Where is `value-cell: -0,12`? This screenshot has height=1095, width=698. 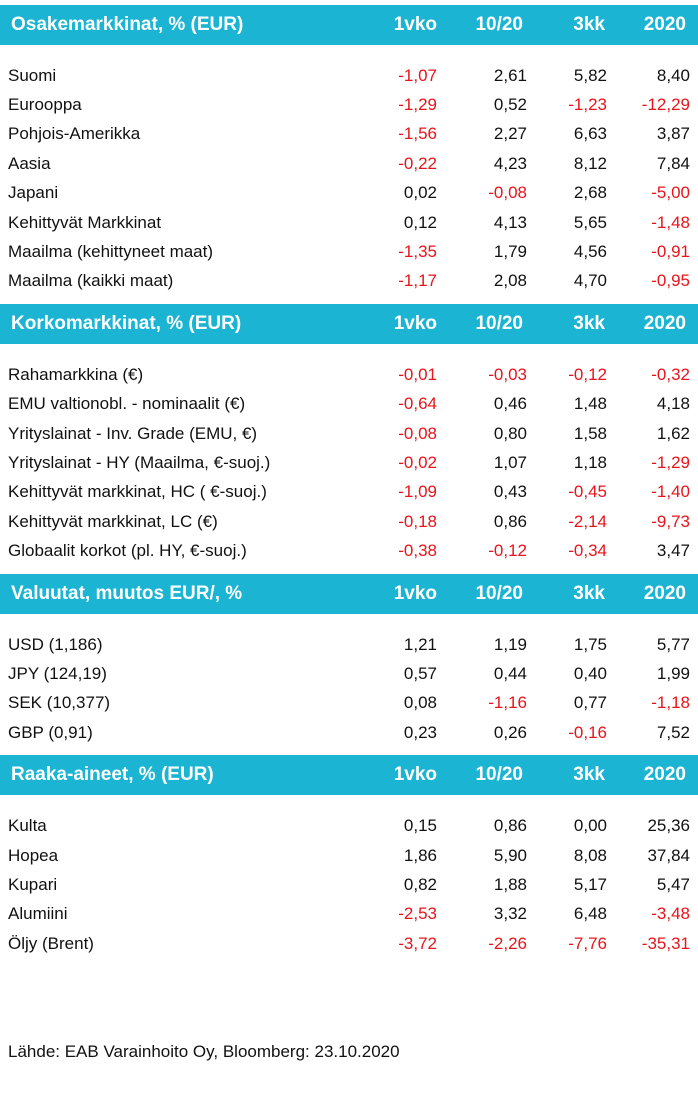 value-cell: -0,12 is located at coordinates (507, 551).